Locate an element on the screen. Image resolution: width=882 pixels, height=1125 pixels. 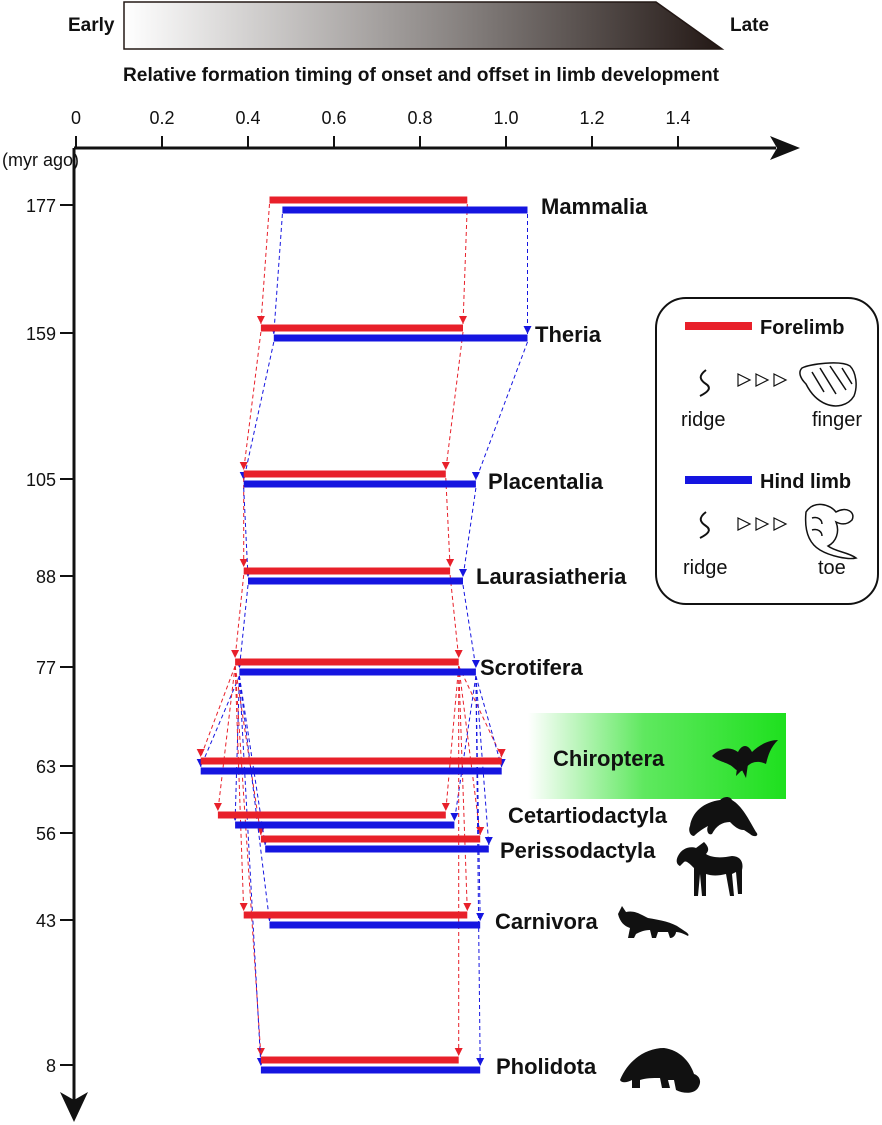
dolphin-icon is located at coordinates (723, 817).